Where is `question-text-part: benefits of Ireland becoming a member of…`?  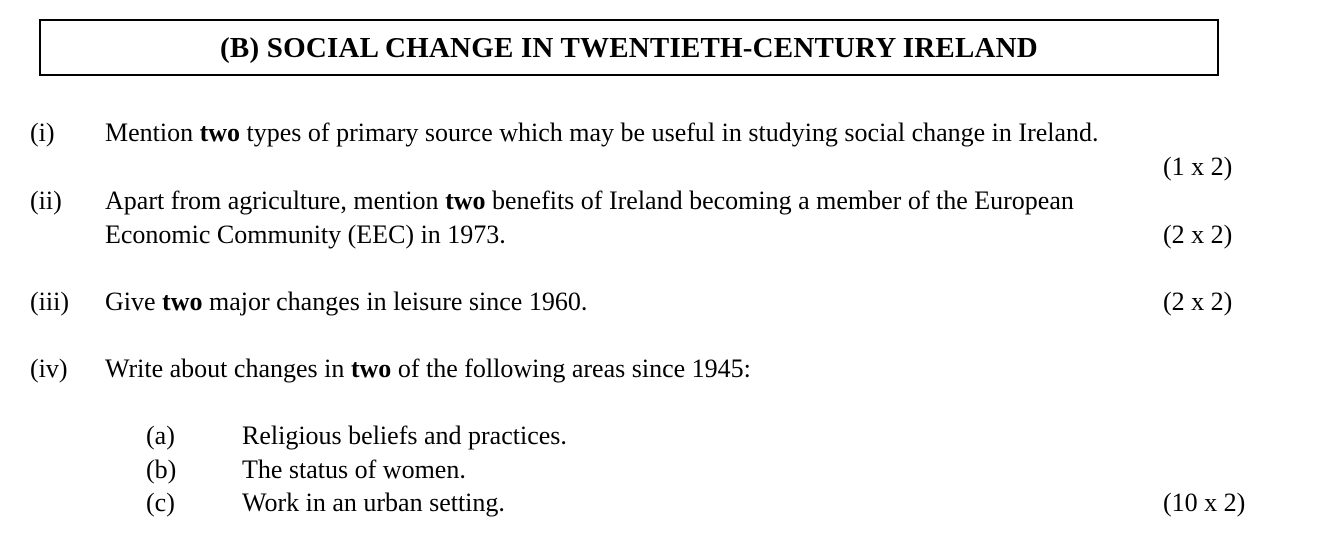
question-text-part: benefits of Ireland becoming a member of… is located at coordinates (779, 200).